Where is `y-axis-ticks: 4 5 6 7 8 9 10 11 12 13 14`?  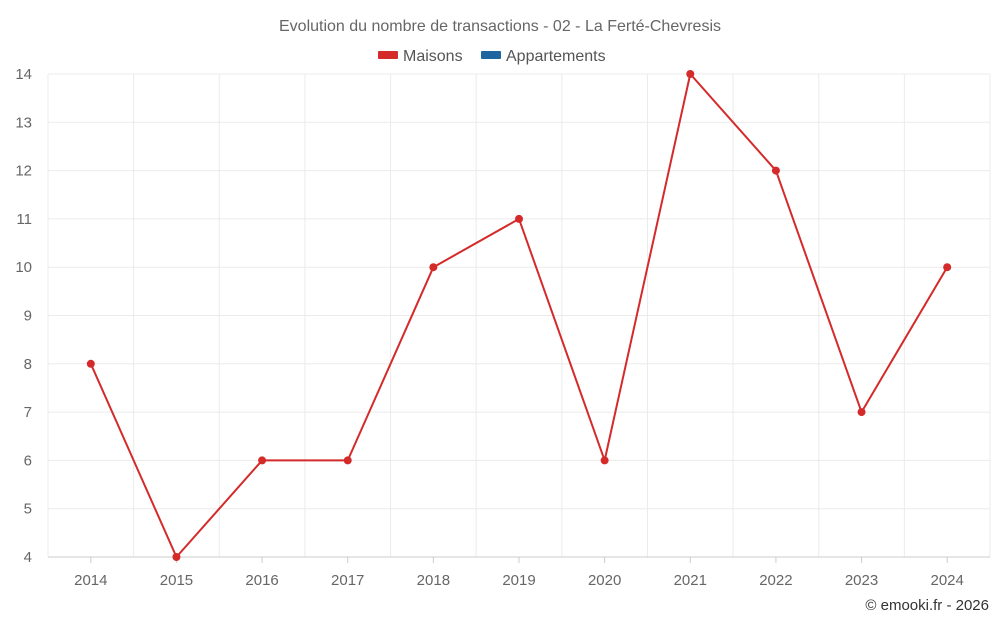 y-axis-ticks: 4 5 6 7 8 9 10 11 12 13 14 is located at coordinates (23, 316).